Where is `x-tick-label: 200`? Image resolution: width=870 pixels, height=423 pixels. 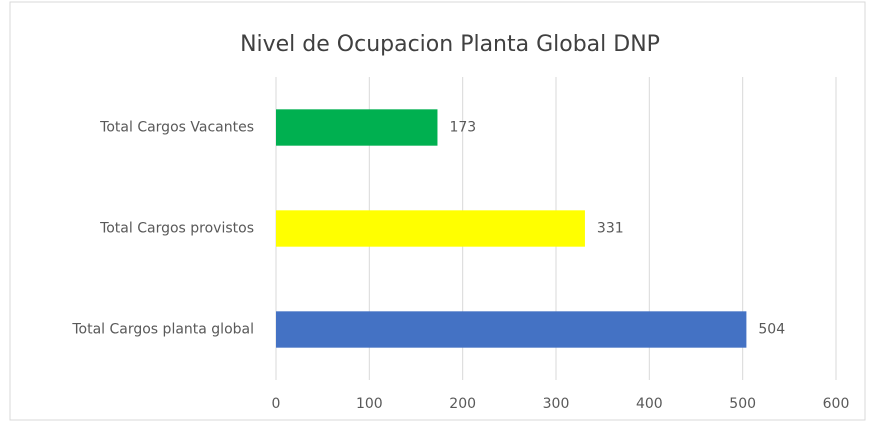
x-tick-label: 200 is located at coordinates (462, 404).